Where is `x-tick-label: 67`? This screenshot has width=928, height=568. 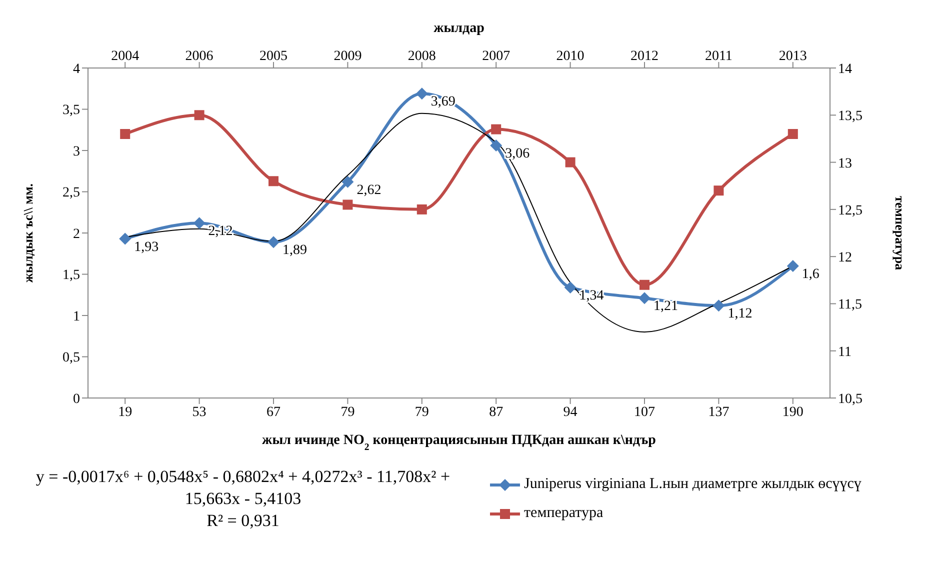
x-tick-label: 67 is located at coordinates (273, 412).